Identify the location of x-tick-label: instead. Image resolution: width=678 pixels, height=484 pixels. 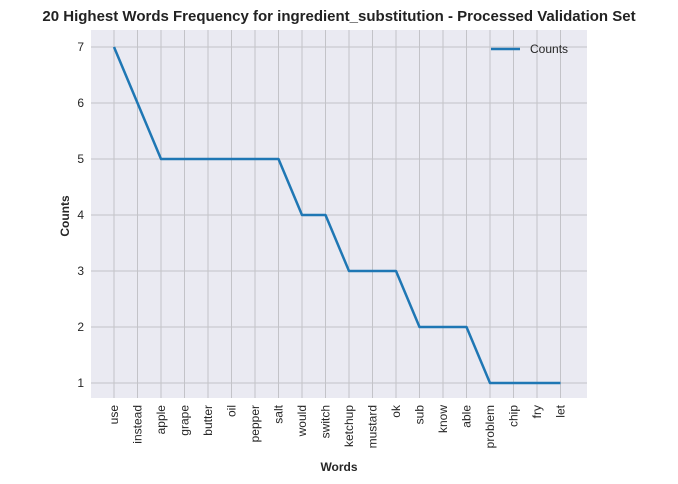
(138, 424).